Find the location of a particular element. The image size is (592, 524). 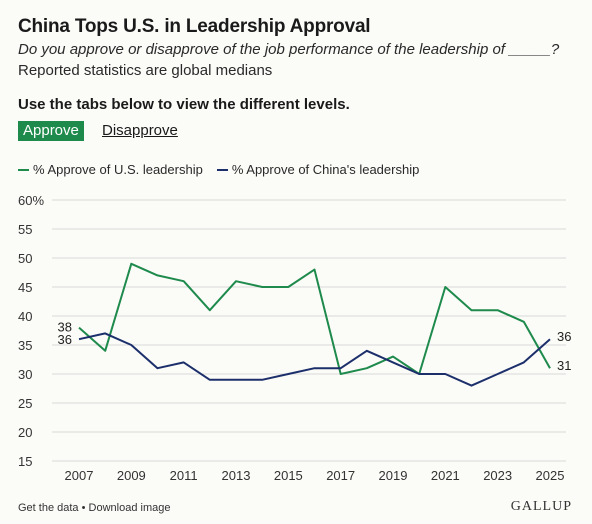

x-tick-label-2015: 2015 is located at coordinates (288, 475).